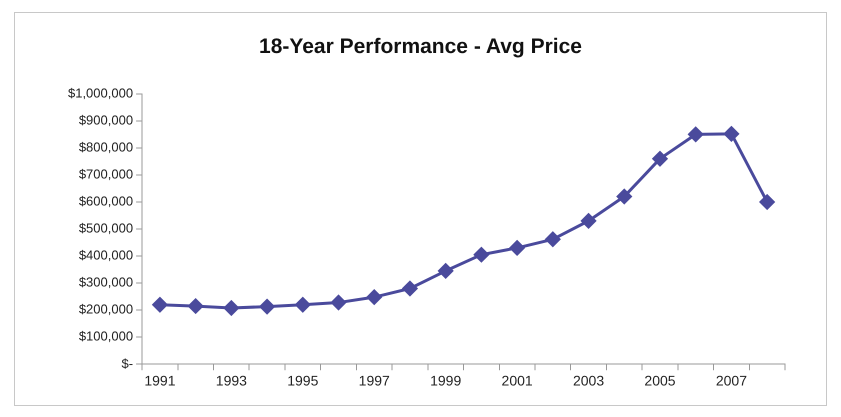  Describe the element at coordinates (106, 201) in the screenshot. I see `y-tick-label: $600,000` at that location.